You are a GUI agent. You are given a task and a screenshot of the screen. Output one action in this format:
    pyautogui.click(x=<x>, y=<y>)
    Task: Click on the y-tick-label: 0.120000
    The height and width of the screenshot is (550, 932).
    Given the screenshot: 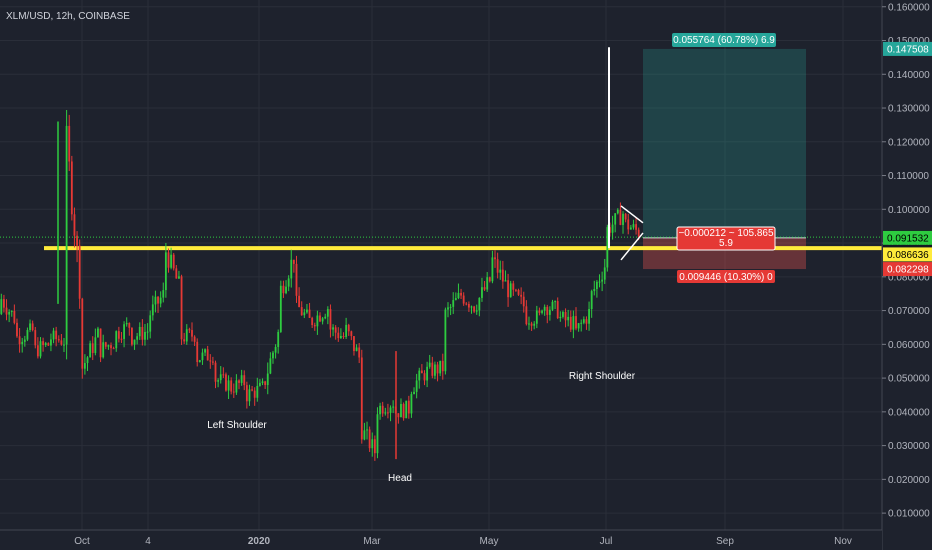 What is the action you would take?
    pyautogui.click(x=909, y=142)
    